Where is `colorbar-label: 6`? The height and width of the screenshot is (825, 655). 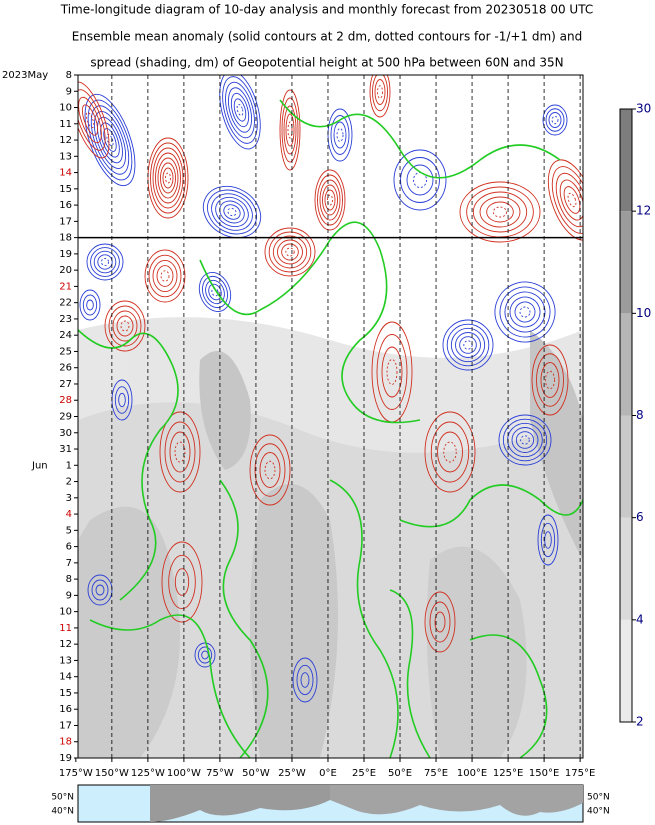 colorbar-label: 6 is located at coordinates (640, 517).